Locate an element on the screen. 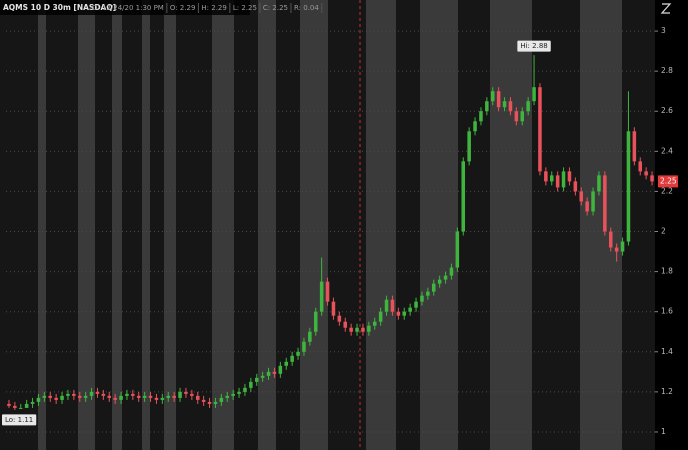  info-item: D: 12/24/20 1:30 PM is located at coordinates (128, 8).